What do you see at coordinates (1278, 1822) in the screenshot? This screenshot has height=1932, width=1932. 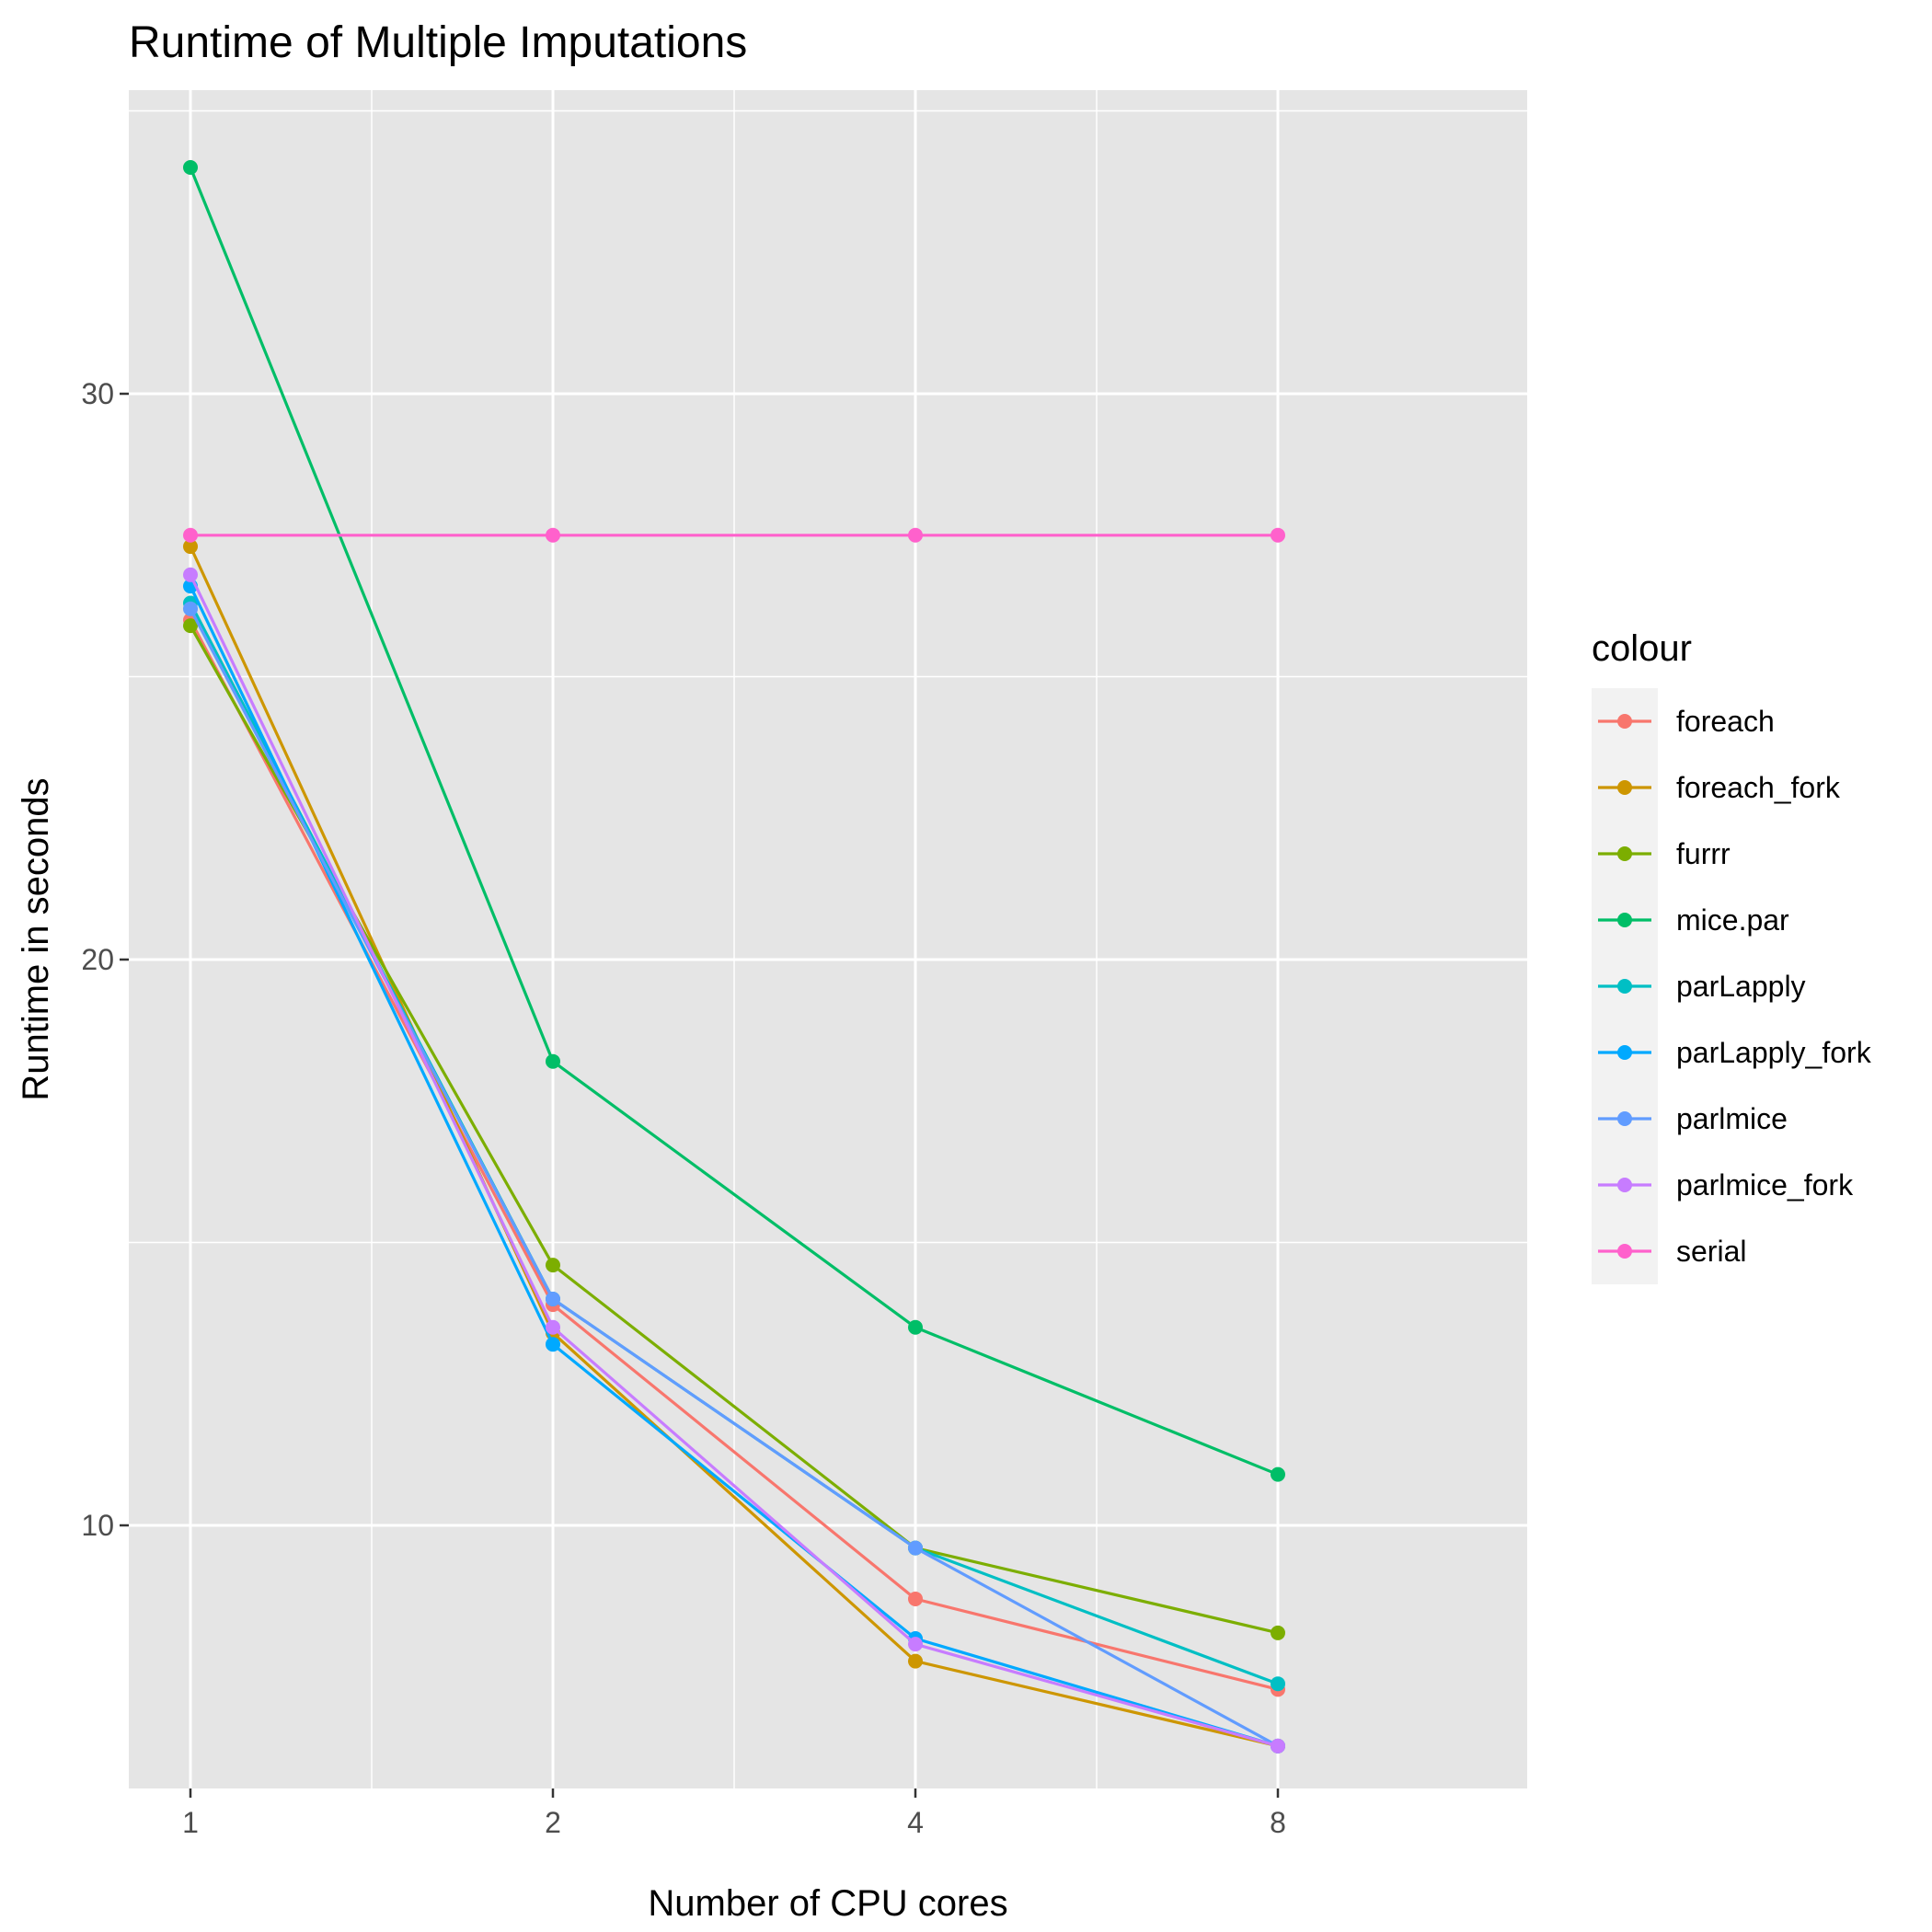 I see `x-tick-label: 8` at bounding box center [1278, 1822].